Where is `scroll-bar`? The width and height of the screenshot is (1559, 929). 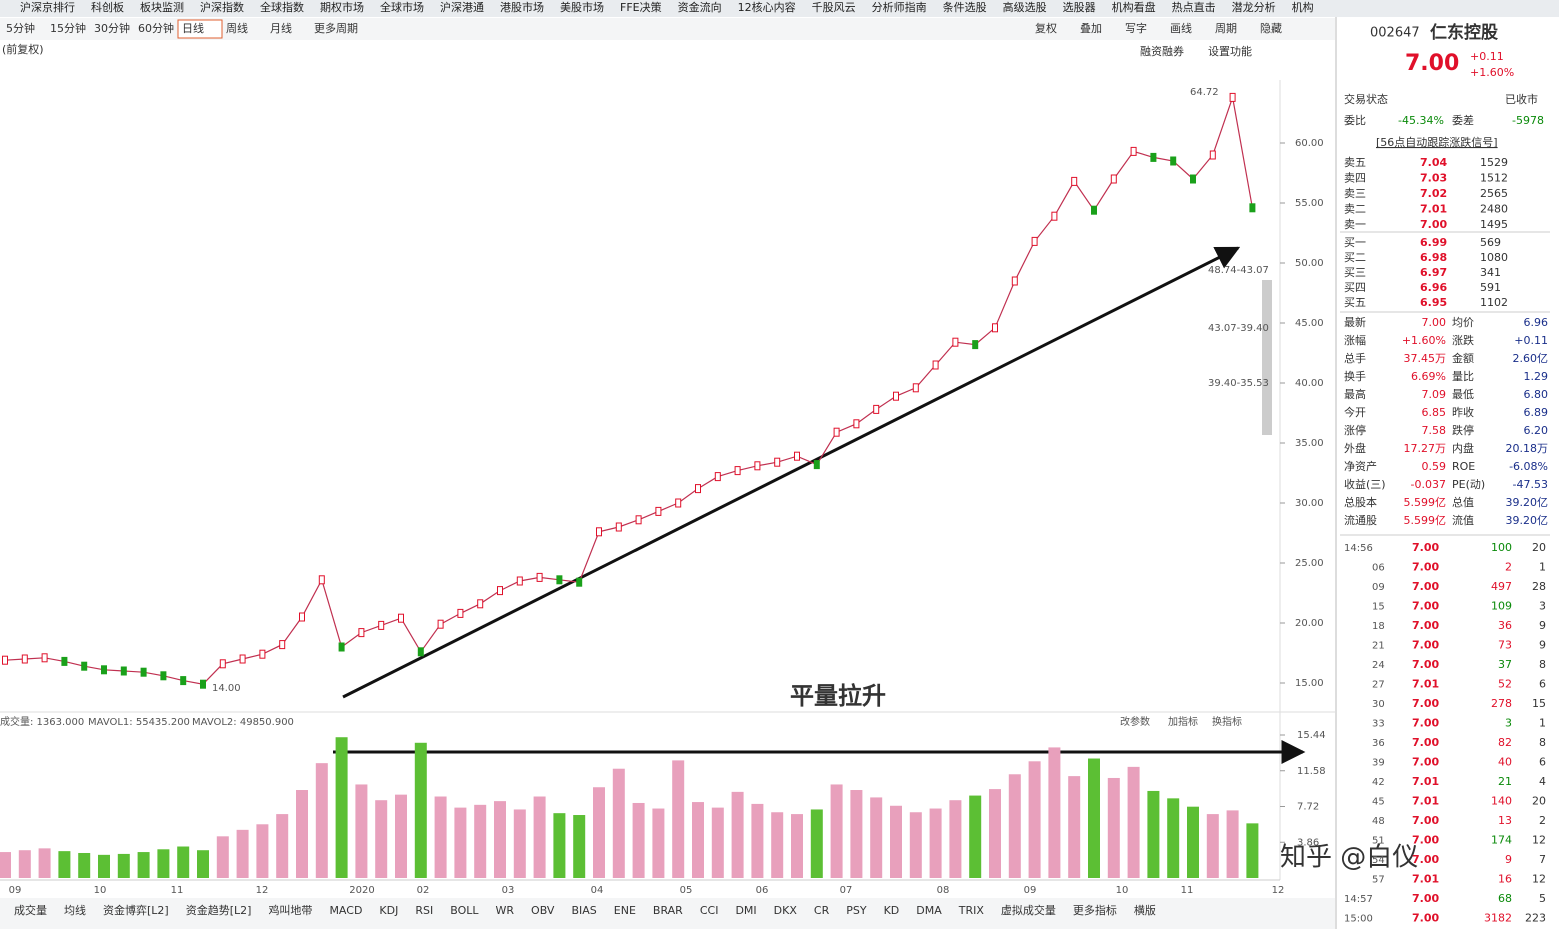
scroll-bar is located at coordinates (1267, 357).